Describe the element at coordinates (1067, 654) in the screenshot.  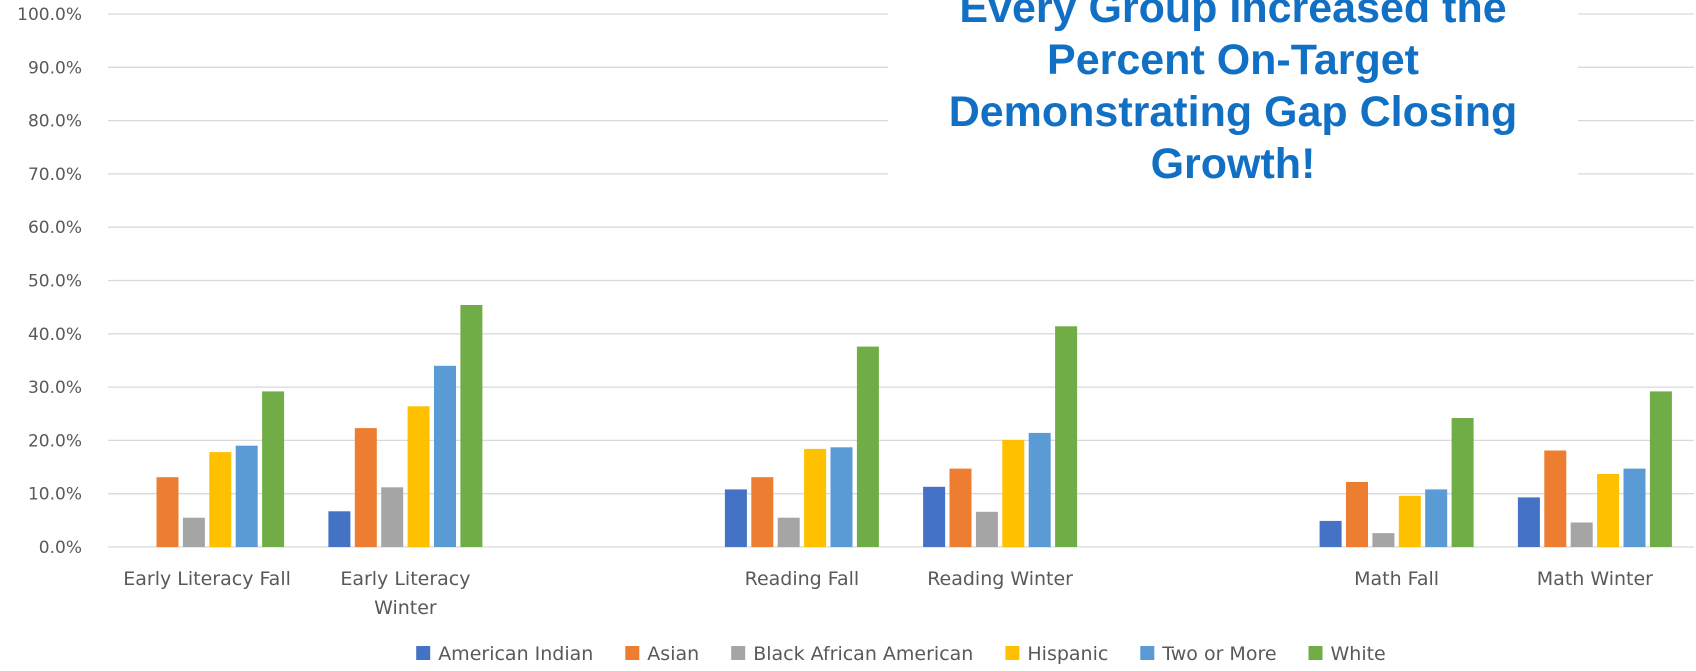
I see `legend-label: Hispanic` at that location.